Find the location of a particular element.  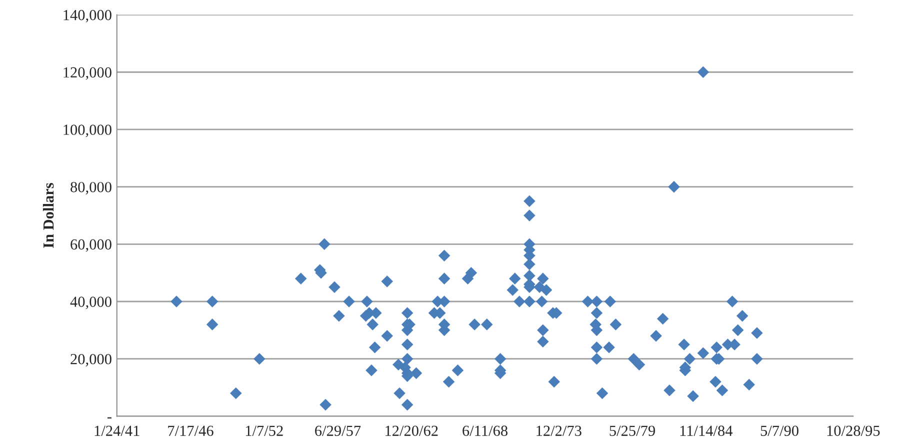

y-tick-label: 80,000 is located at coordinates (91, 188).